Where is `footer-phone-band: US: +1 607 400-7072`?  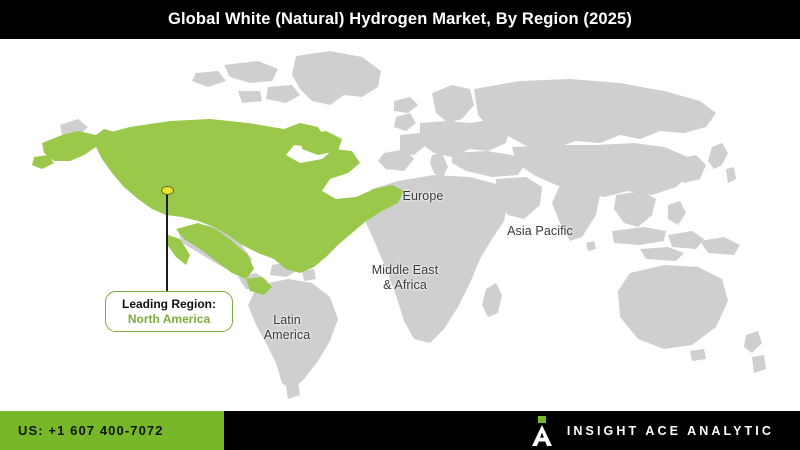
footer-phone-band: US: +1 607 400-7072 is located at coordinates (112, 430).